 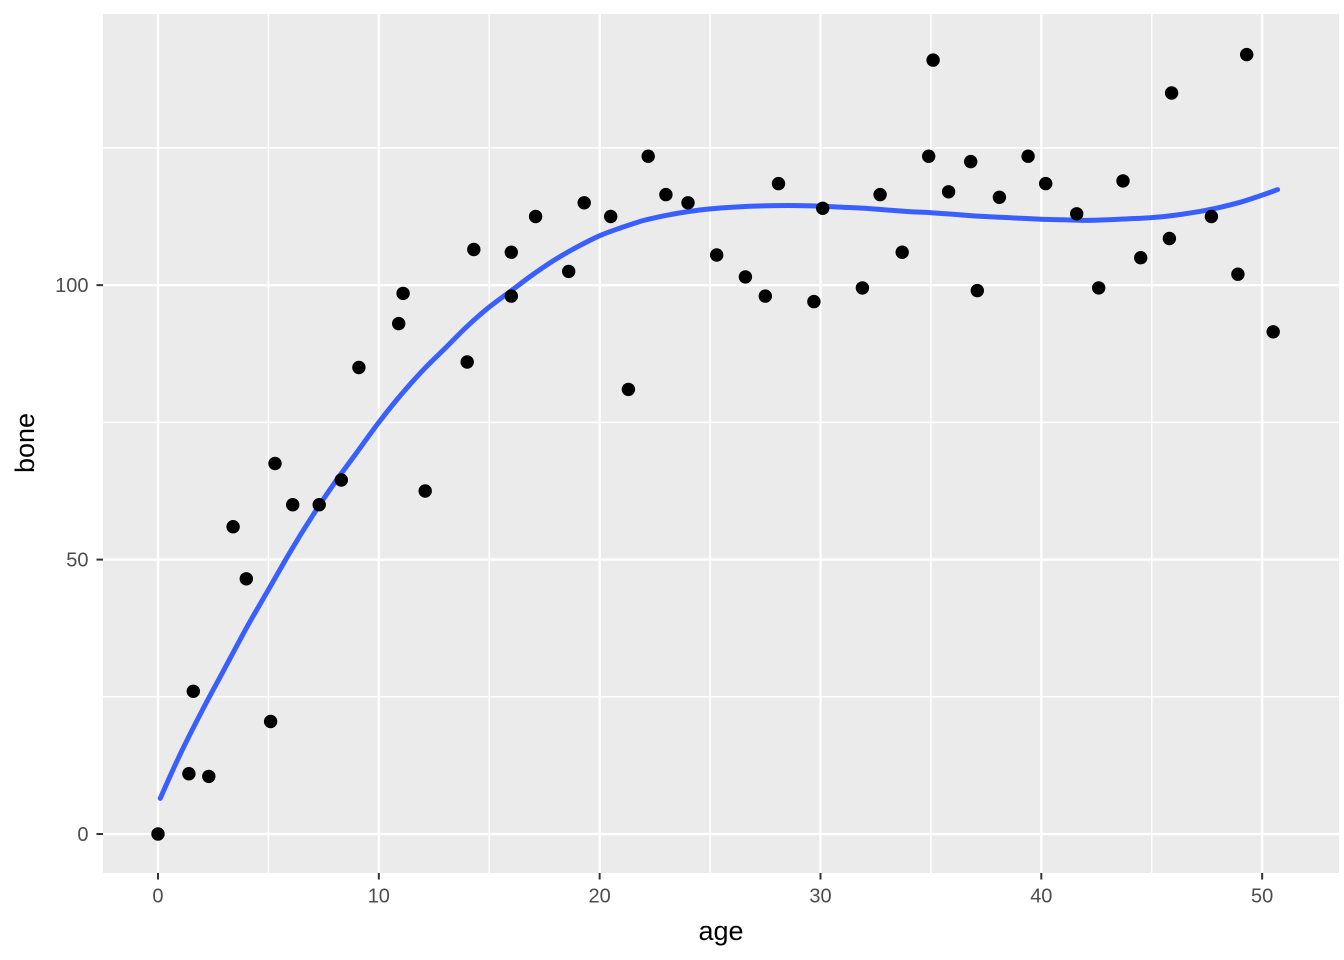 What do you see at coordinates (721, 931) in the screenshot?
I see `x-axis-title-text: age` at bounding box center [721, 931].